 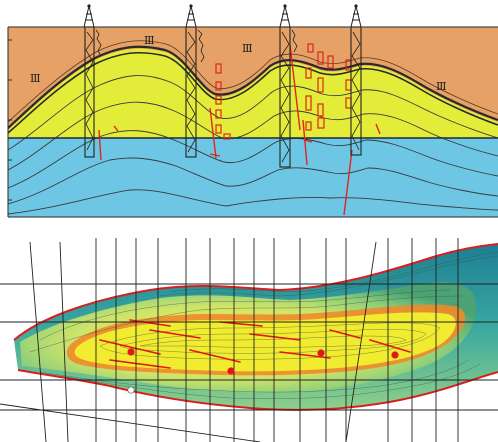 What do you see at coordinates (441, 86) in the screenshot?
I see `section-label-d: Ⅲ` at bounding box center [441, 86].